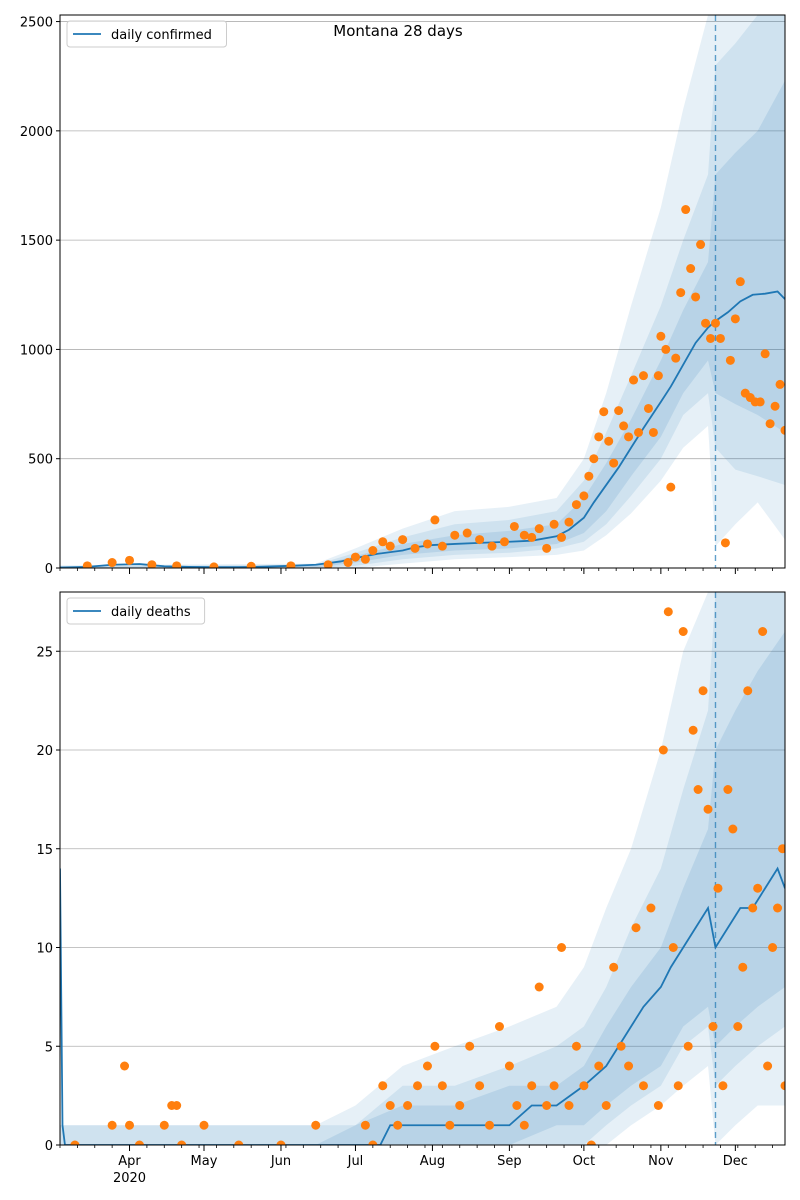 This screenshot has width=800, height=1200. Describe the element at coordinates (584, 1161) in the screenshot. I see `x-tick-label: Oct` at that location.